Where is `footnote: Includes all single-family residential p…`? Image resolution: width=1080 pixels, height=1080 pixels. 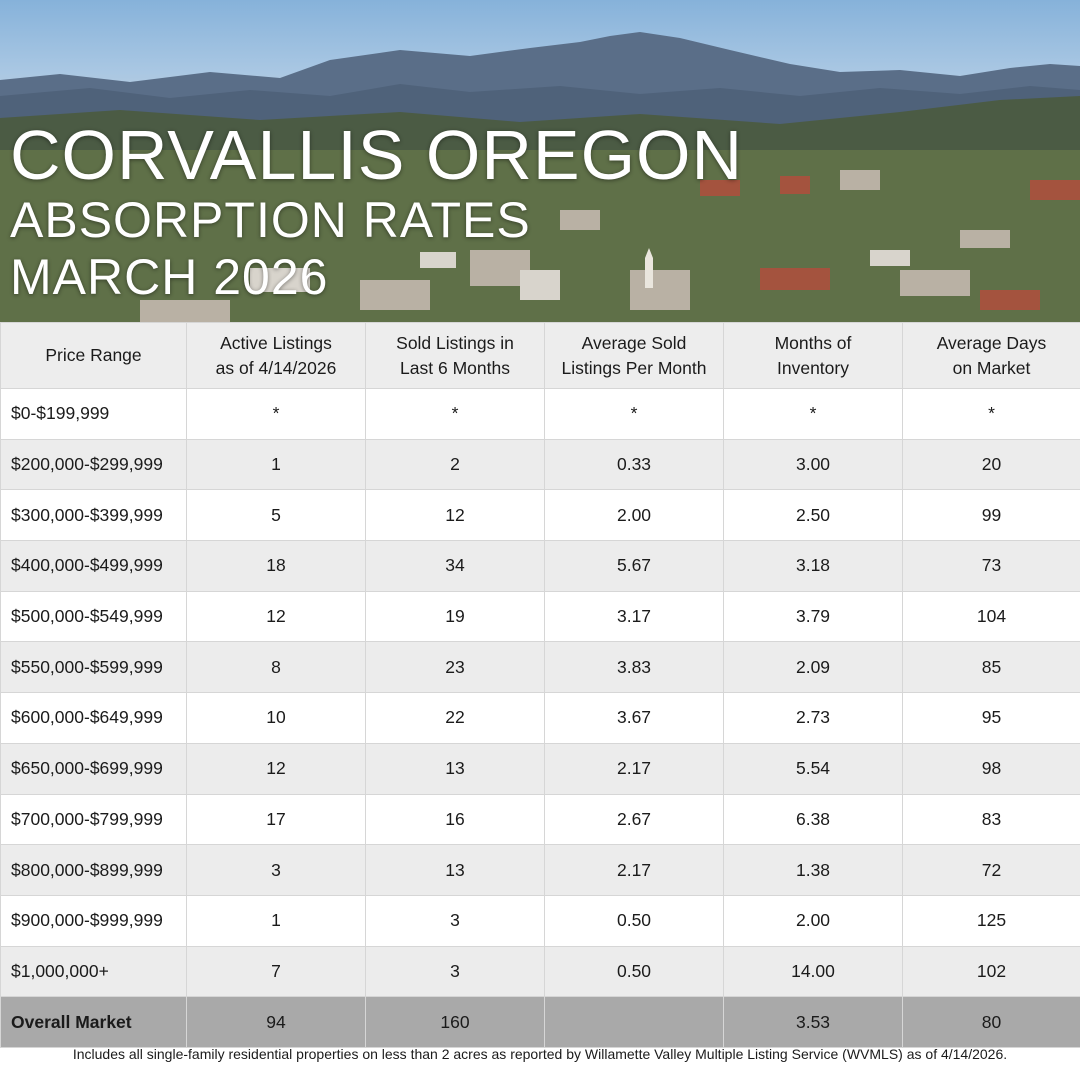
footnote: Includes all single-family residential p… is located at coordinates (540, 1054).